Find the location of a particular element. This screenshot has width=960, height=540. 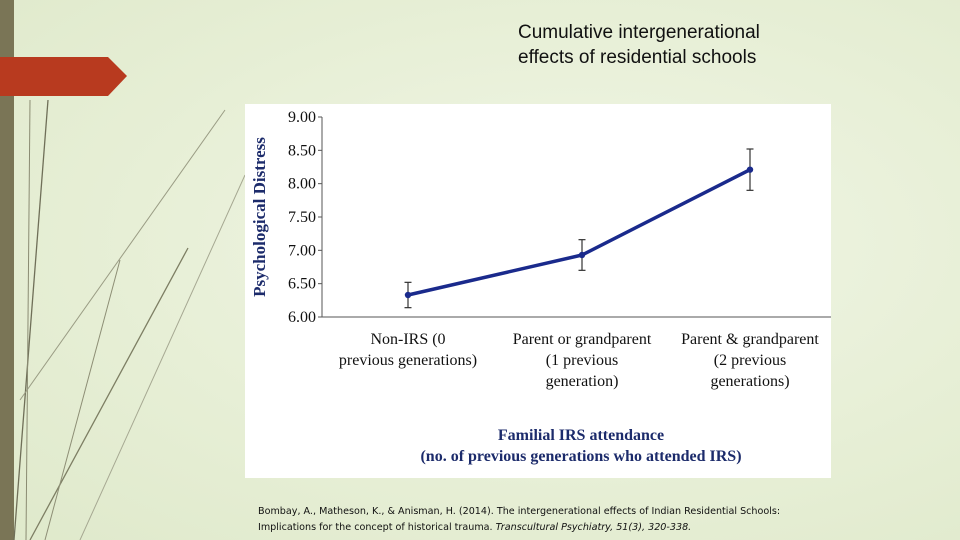

y-tick-label: 9.00 is located at coordinates (302, 117).